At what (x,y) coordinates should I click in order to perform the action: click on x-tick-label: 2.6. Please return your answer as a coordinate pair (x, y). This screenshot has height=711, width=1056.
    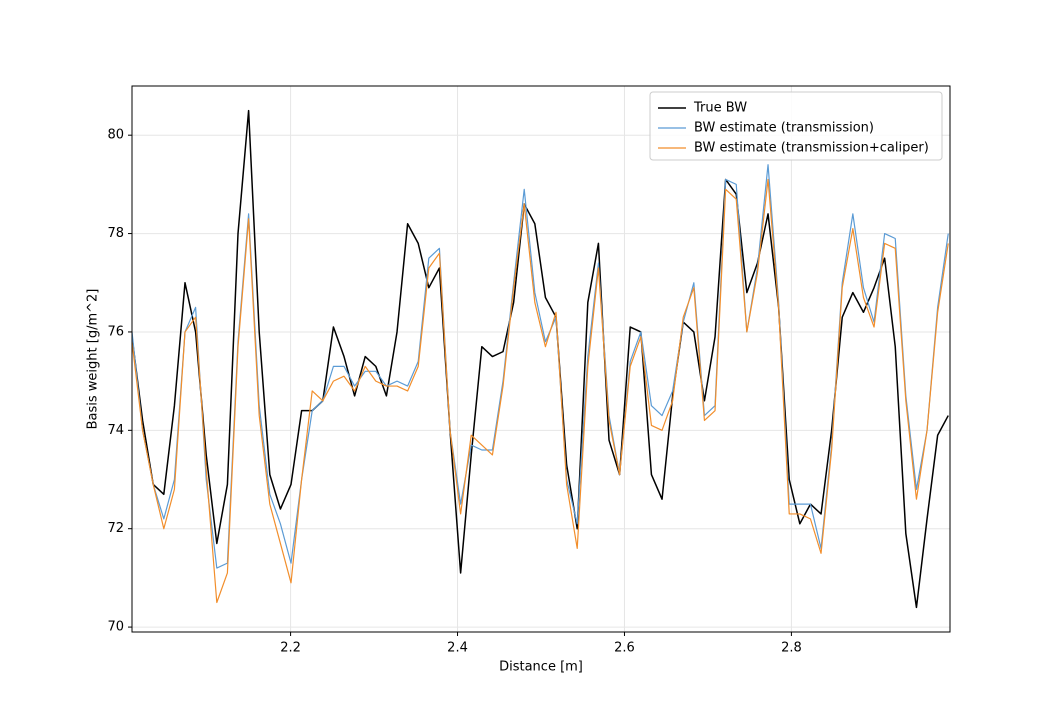
    Looking at the image, I should click on (624, 648).